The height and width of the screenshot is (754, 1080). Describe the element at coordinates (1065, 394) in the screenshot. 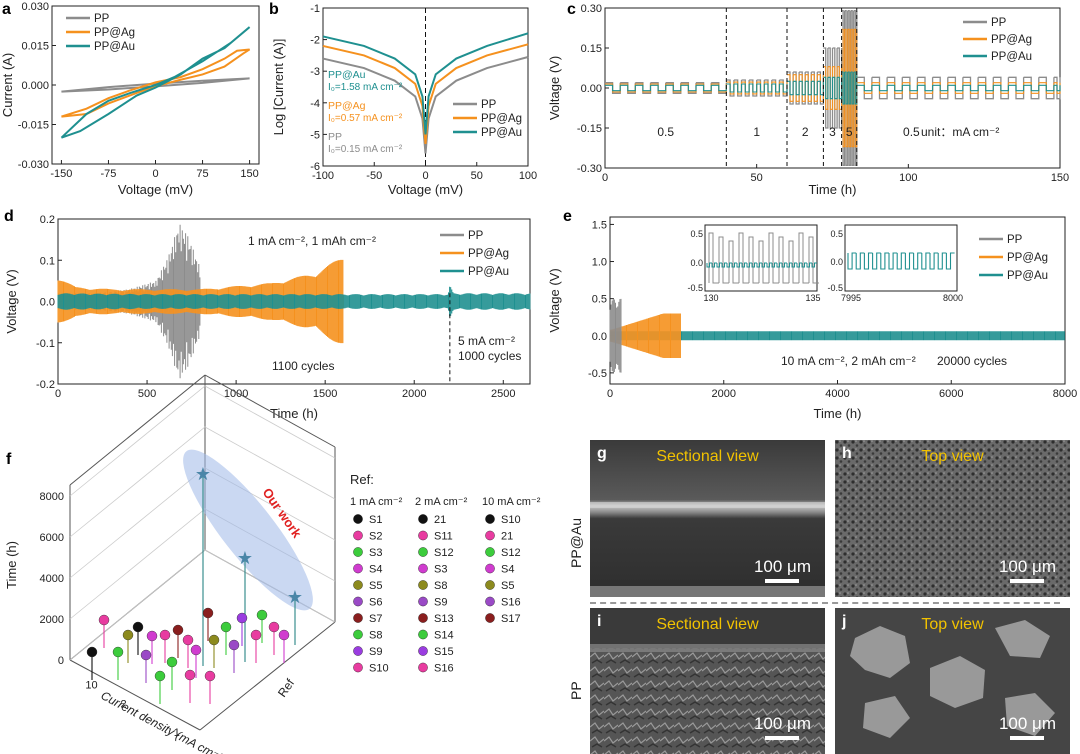

I see `x-tick-label: 8000` at that location.